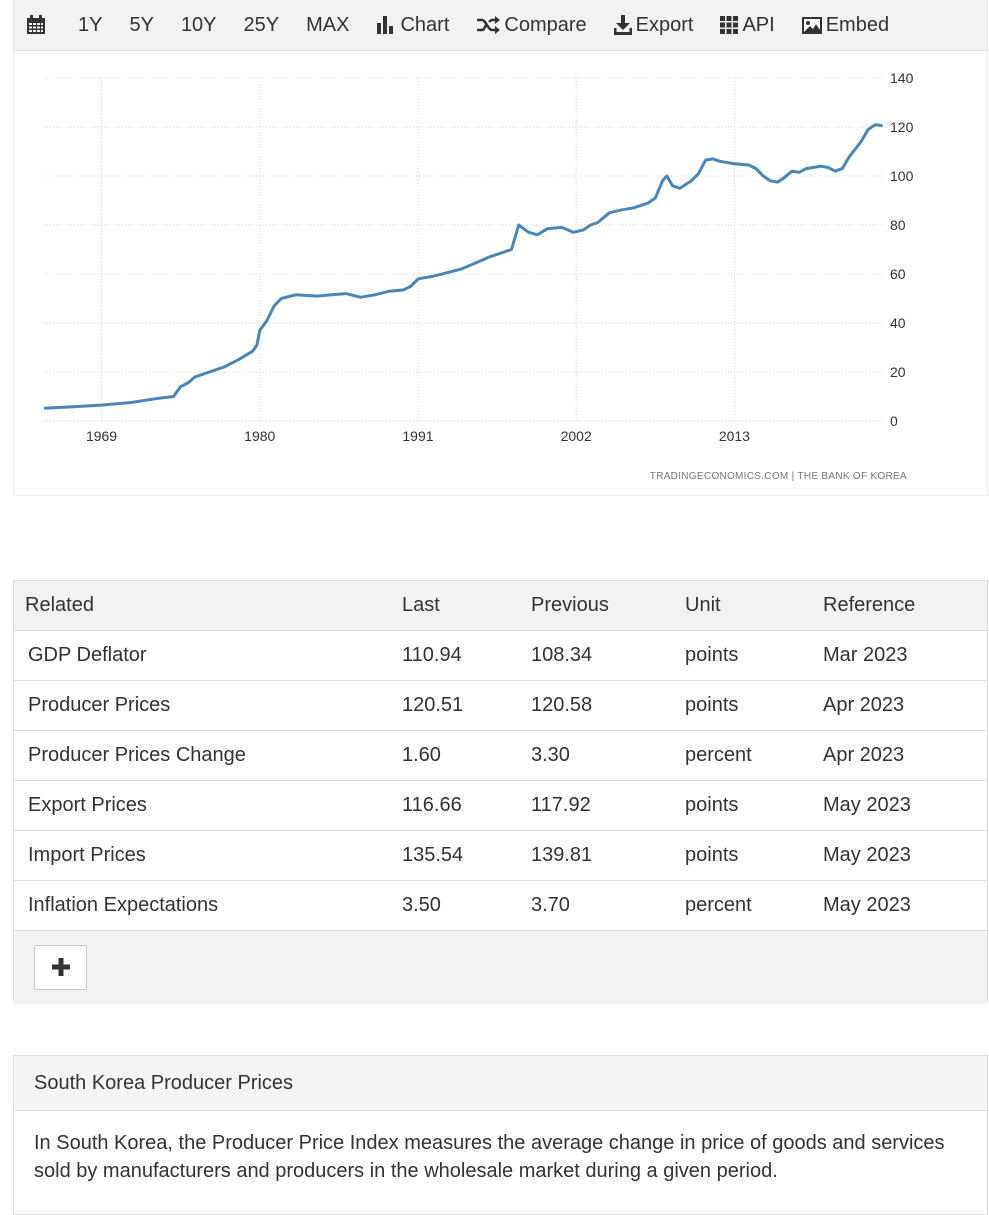 Image resolution: width=989 pixels, height=1215 pixels. Describe the element at coordinates (500, 1083) in the screenshot. I see `description-title: South Korea Producer Prices` at that location.